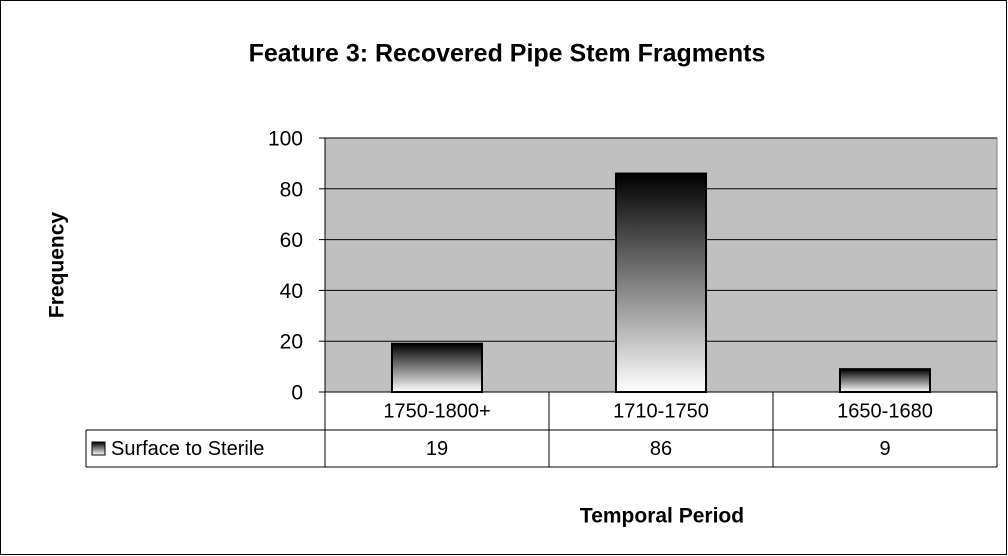  Describe the element at coordinates (297, 393) in the screenshot. I see `y-tick-label: 0` at that location.